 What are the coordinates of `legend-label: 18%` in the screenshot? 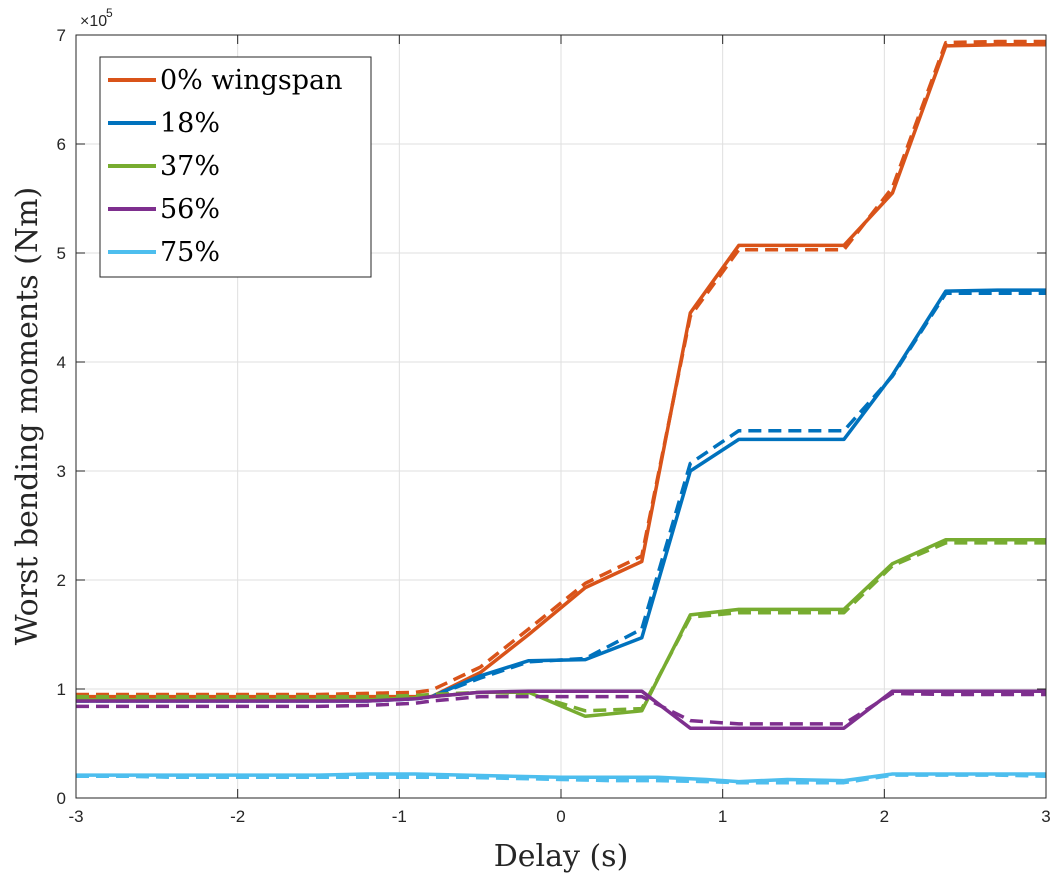 It's located at (190, 123).